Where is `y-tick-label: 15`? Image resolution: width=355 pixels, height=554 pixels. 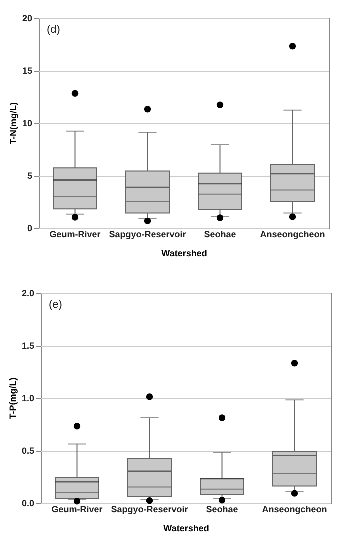
y-tick-label: 15 is located at coordinates (27, 71).